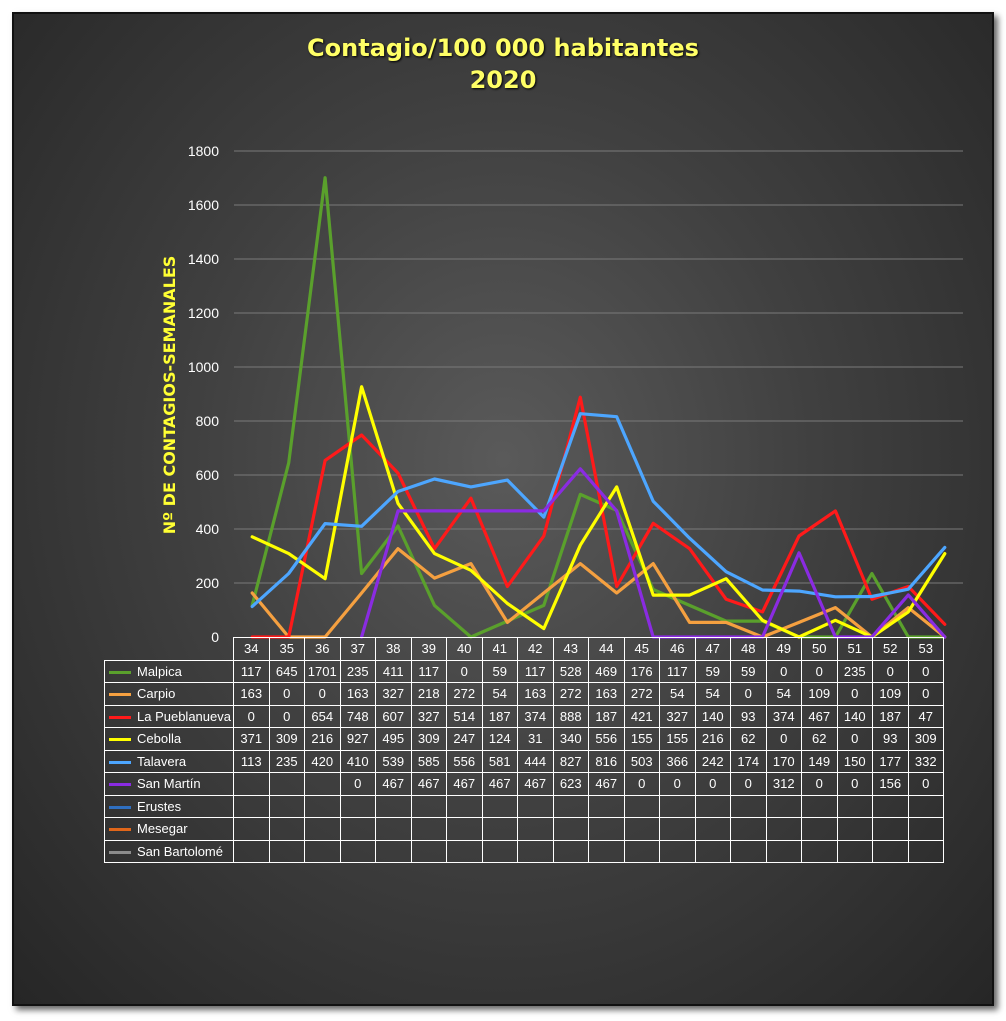 The image size is (1006, 1021). What do you see at coordinates (215, 637) in the screenshot?
I see `y-tick-label: 0` at bounding box center [215, 637].